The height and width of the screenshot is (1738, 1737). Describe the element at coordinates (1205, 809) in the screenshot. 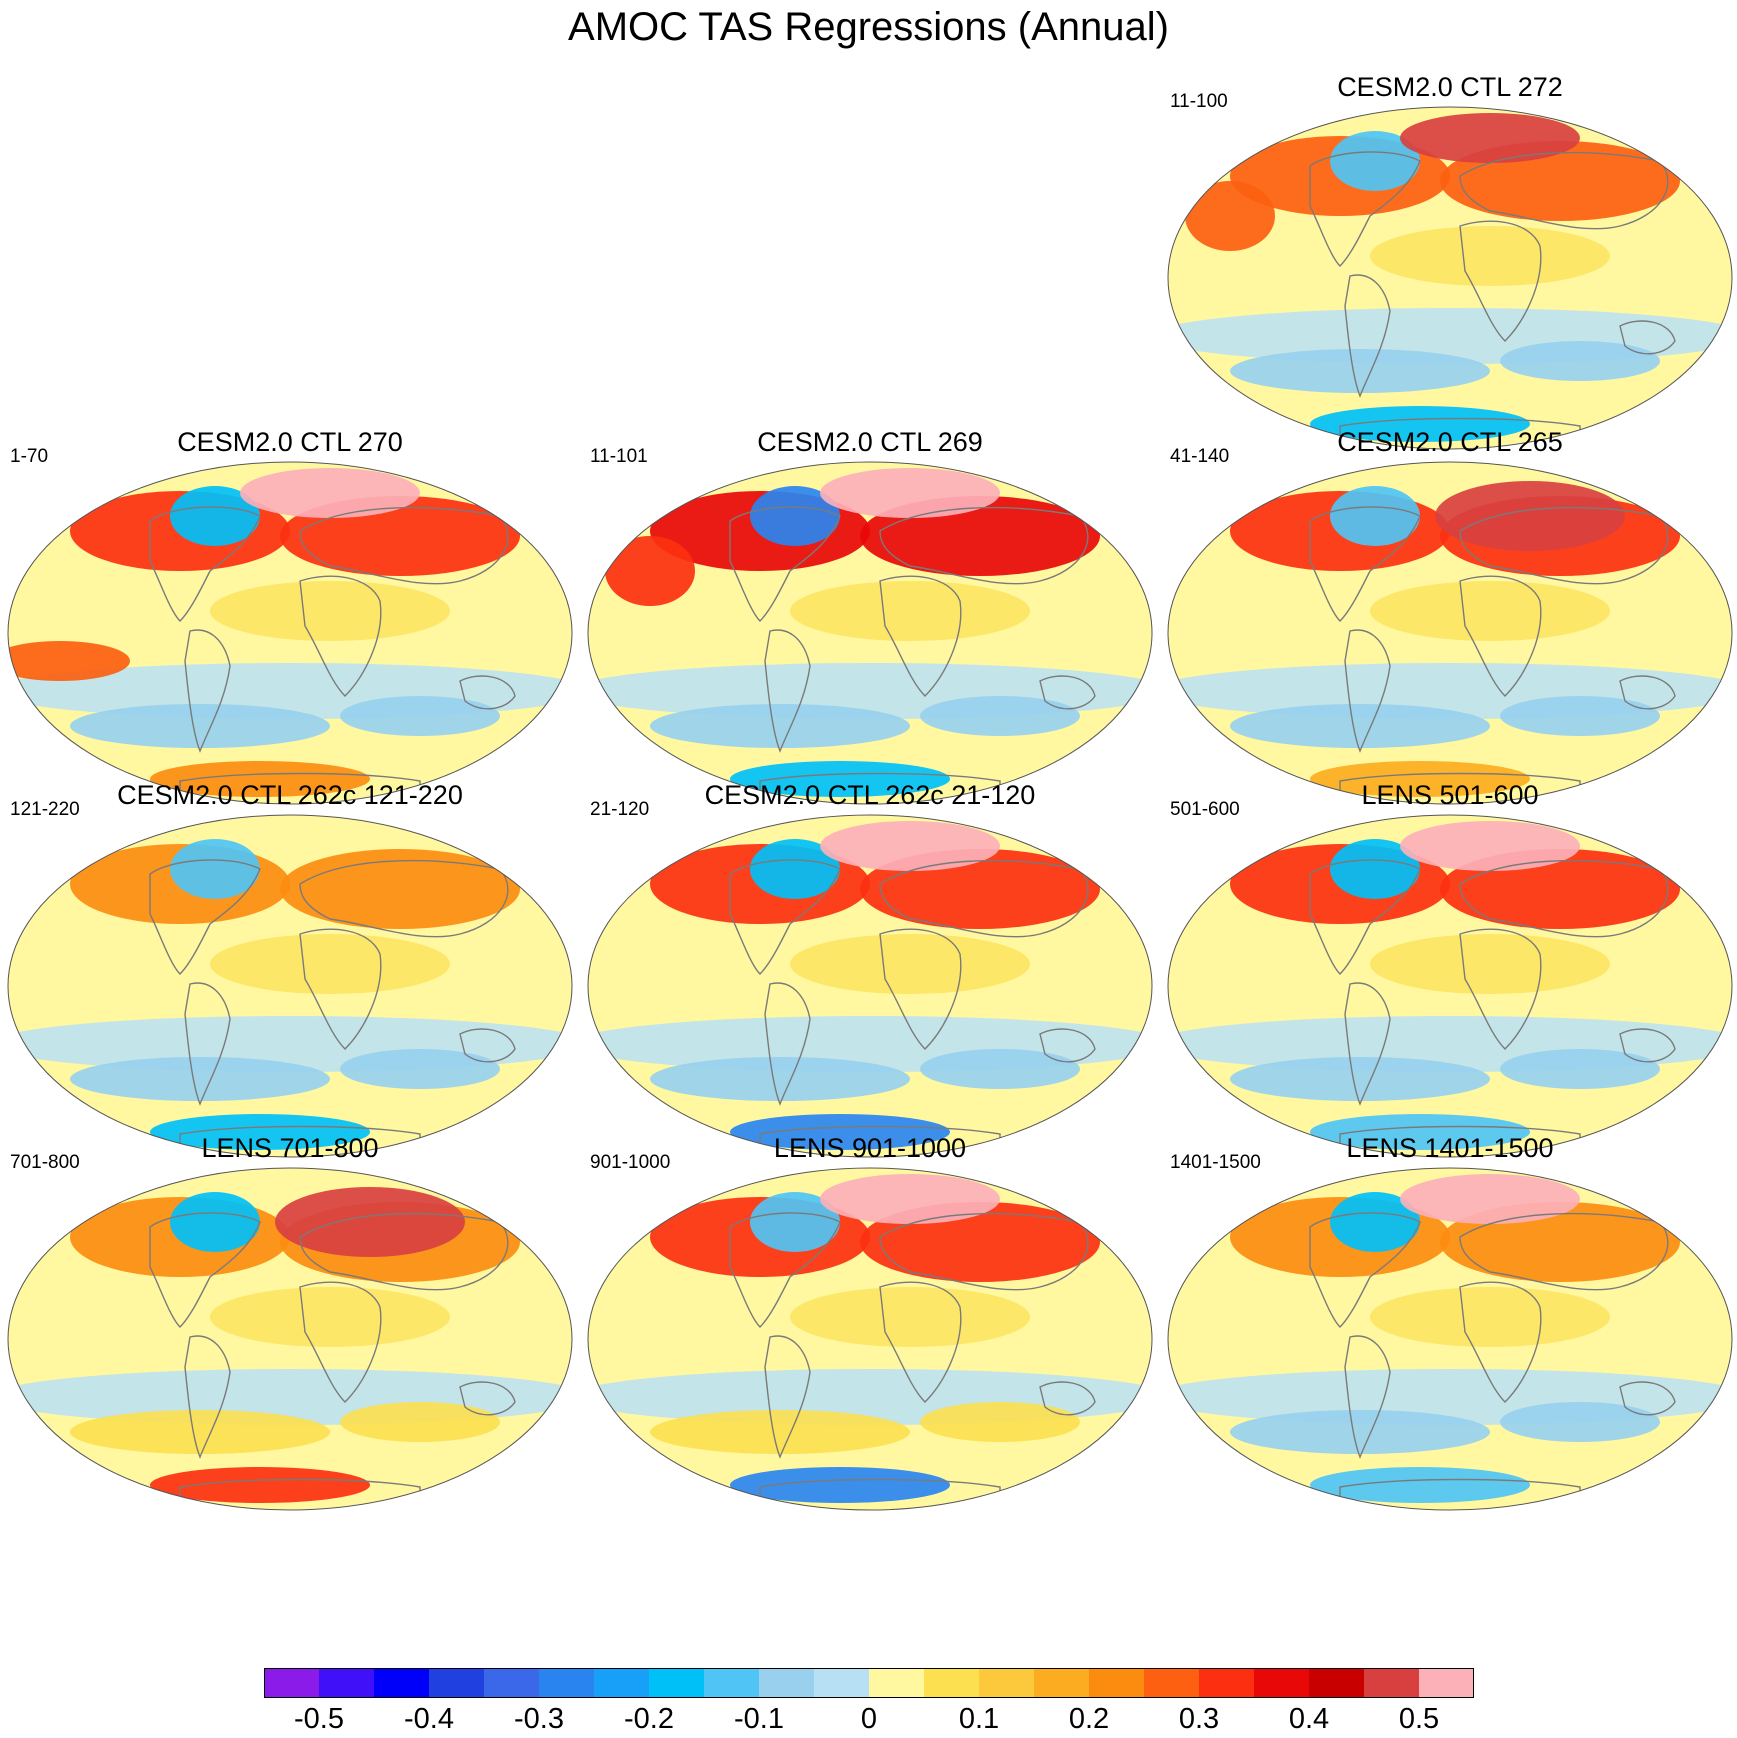

I see `panel-period: 501-600` at that location.